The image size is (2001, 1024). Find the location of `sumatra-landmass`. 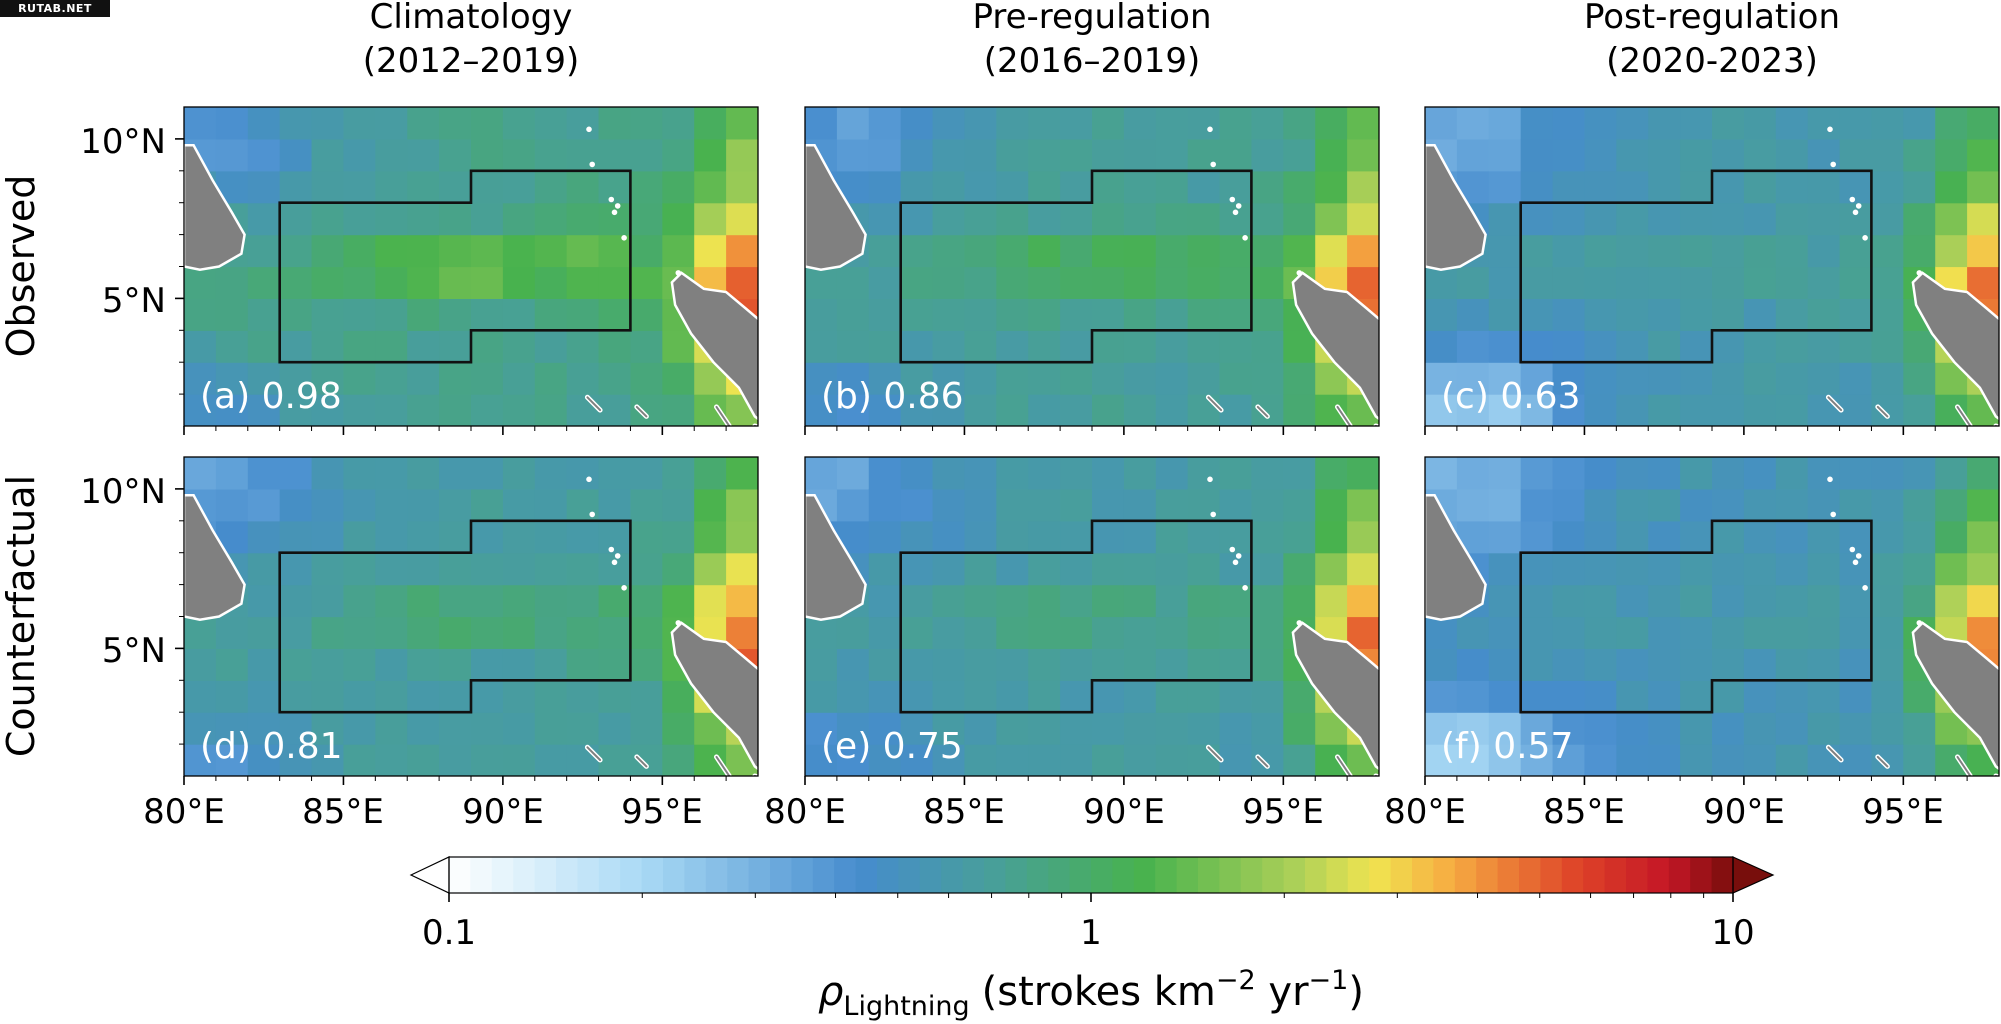

sumatra-landmass is located at coordinates (1335, 696).